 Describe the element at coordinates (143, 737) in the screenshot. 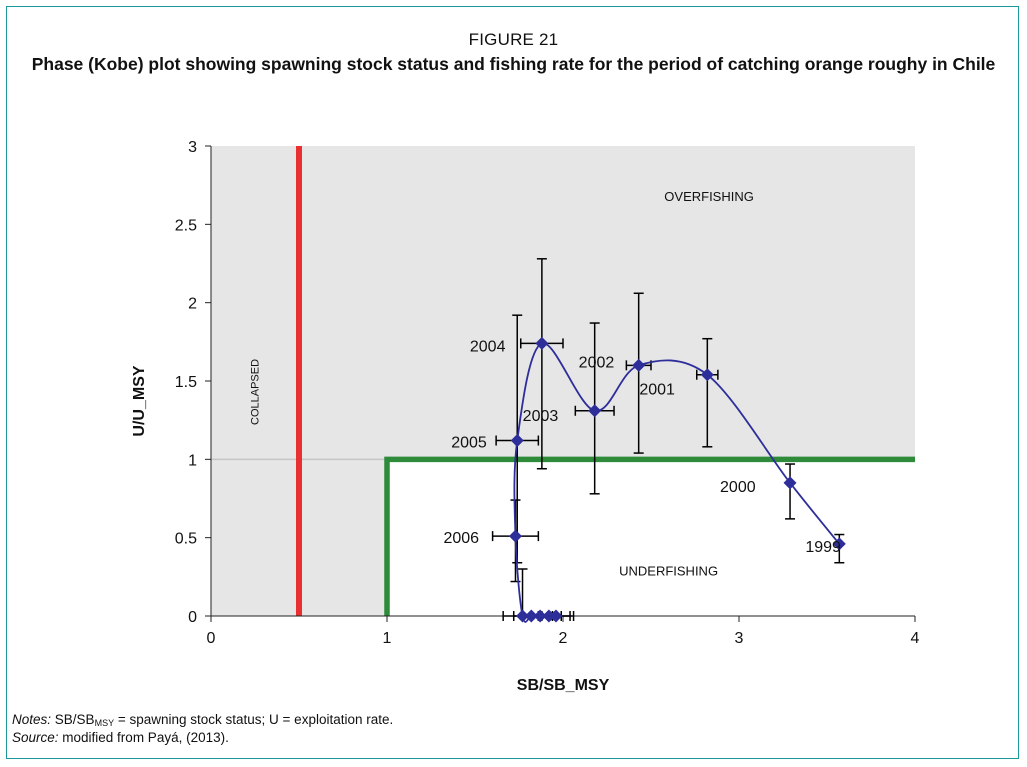

I see `source-text: modified from Payá, (2013).` at that location.